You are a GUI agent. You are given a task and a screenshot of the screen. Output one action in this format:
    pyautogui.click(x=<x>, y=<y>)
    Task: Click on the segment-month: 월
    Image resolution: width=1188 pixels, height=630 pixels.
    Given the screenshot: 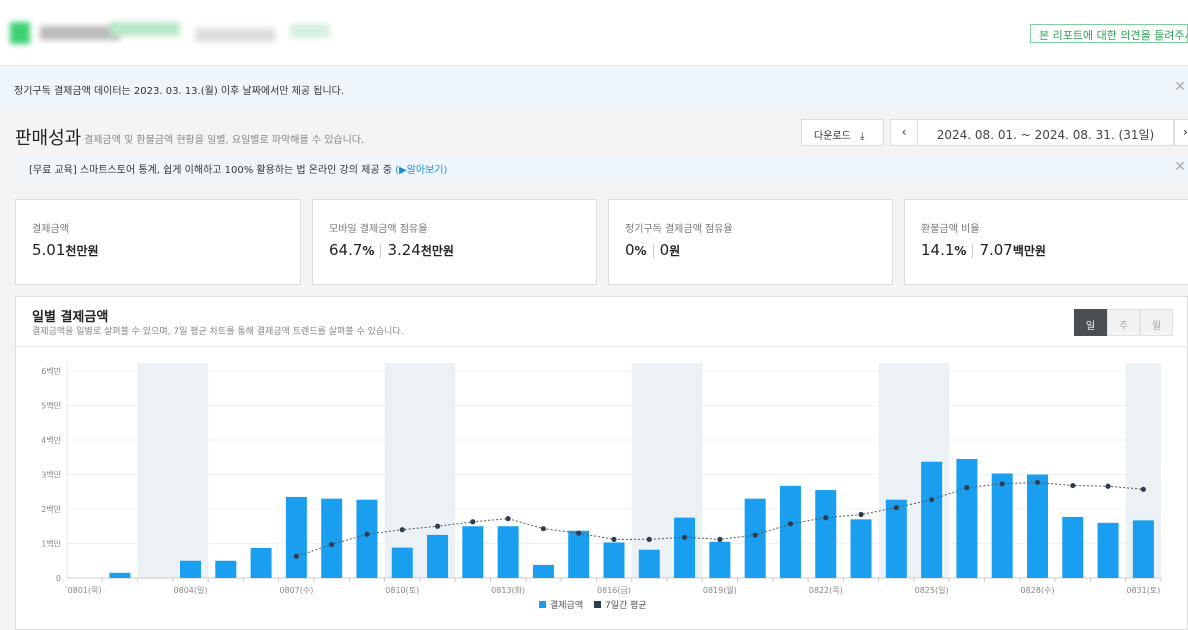 What is the action you would take?
    pyautogui.click(x=1156, y=322)
    